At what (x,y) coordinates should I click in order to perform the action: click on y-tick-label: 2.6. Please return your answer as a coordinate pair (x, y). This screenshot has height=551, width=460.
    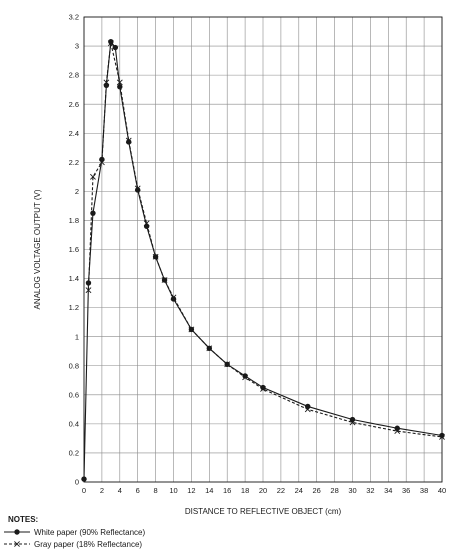
    Looking at the image, I should click on (74, 104).